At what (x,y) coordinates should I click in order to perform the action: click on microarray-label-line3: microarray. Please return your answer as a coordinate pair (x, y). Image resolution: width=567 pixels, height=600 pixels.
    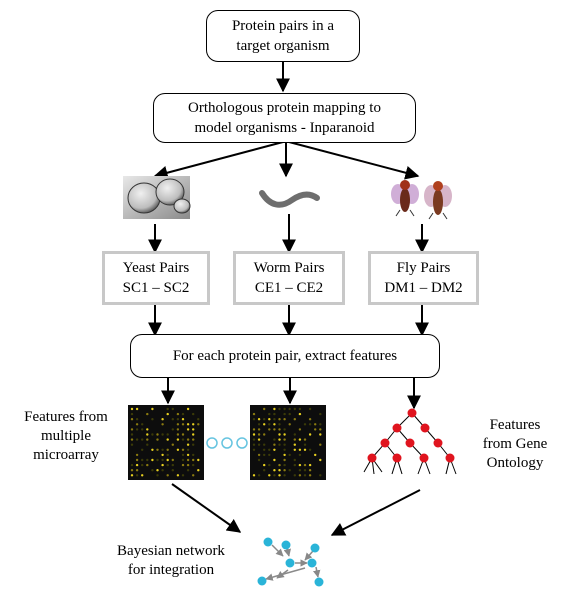
    Looking at the image, I should click on (66, 455).